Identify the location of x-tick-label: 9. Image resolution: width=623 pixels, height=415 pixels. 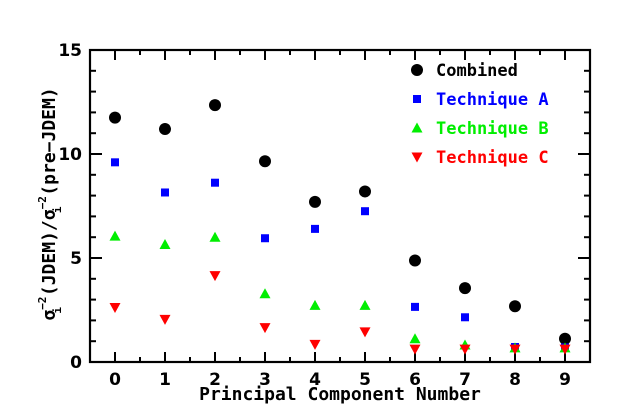
(565, 380).